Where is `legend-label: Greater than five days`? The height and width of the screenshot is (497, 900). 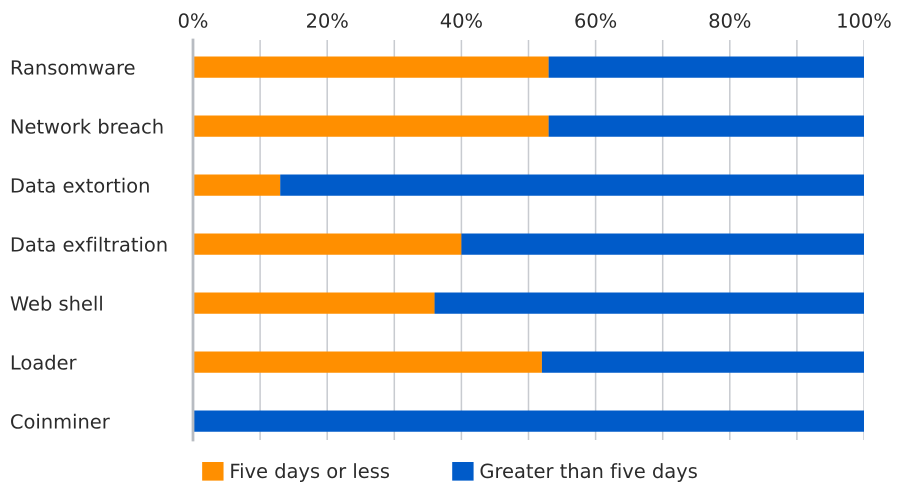
legend-label: Greater than five days is located at coordinates (588, 472).